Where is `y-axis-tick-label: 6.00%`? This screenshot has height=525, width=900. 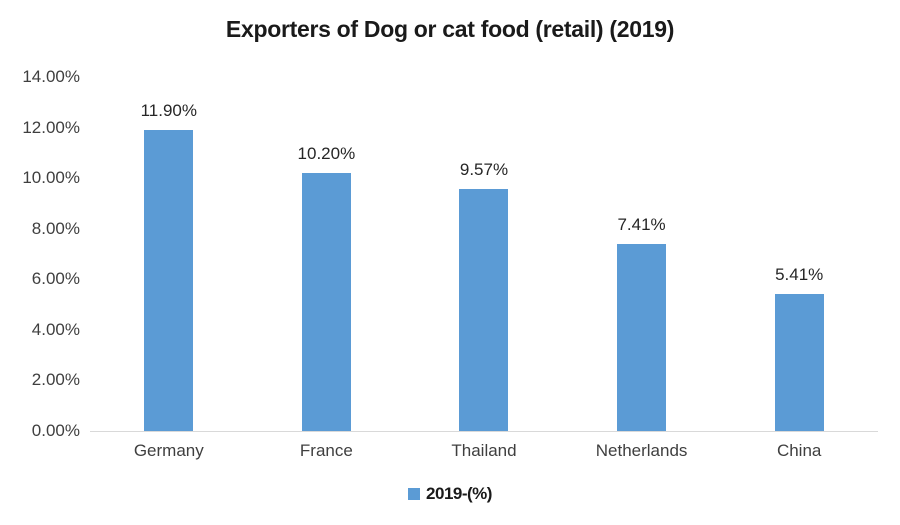 y-axis-tick-label: 6.00% is located at coordinates (55, 279).